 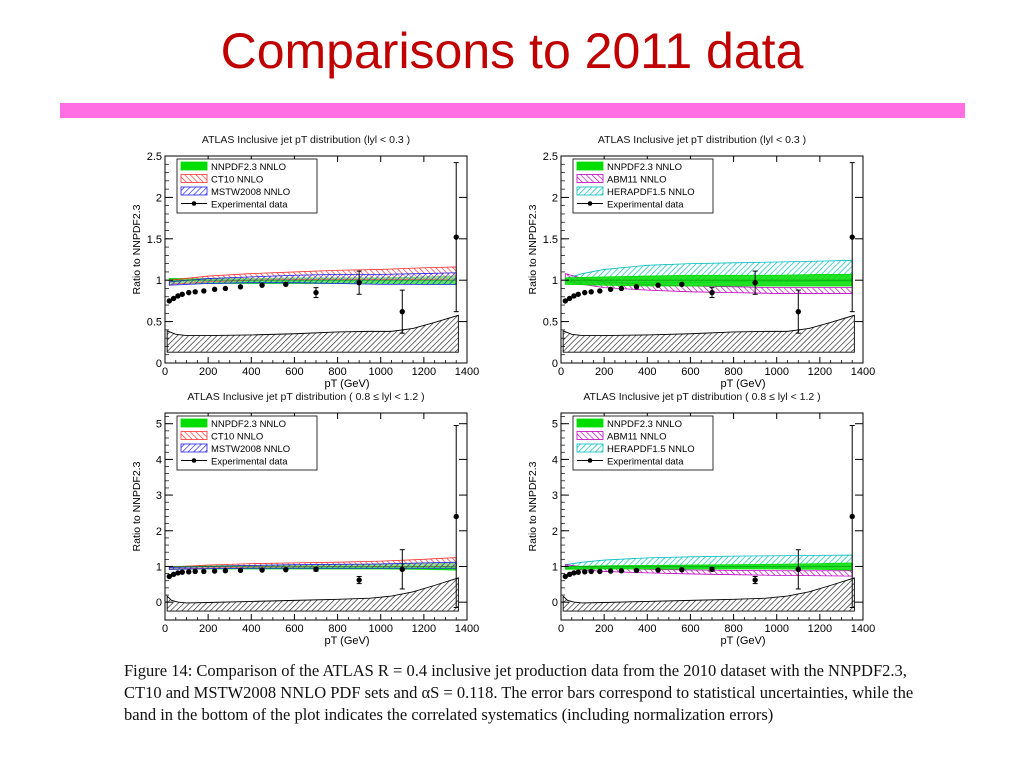 What do you see at coordinates (380, 629) in the screenshot?
I see `x-tick-label: 1000` at bounding box center [380, 629].